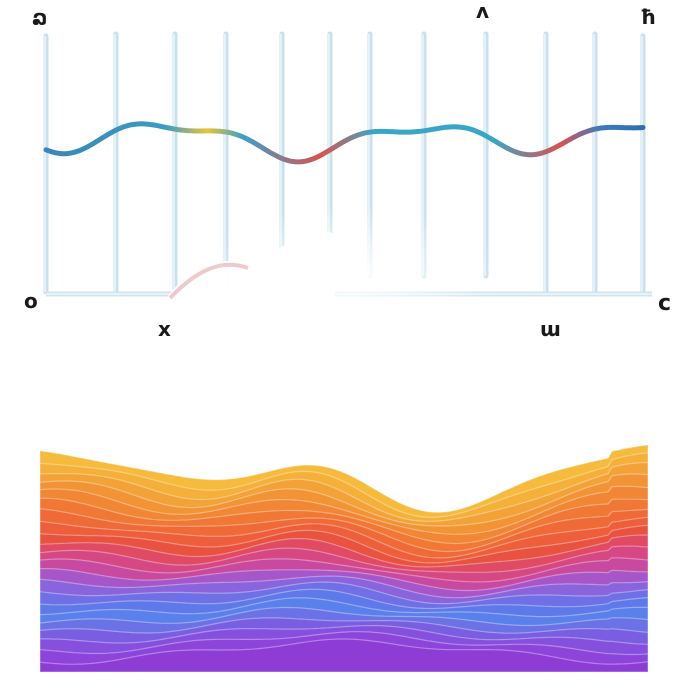 The width and height of the screenshot is (698, 698). Describe the element at coordinates (664, 303) in the screenshot. I see `glyph-axis-right: c` at that location.